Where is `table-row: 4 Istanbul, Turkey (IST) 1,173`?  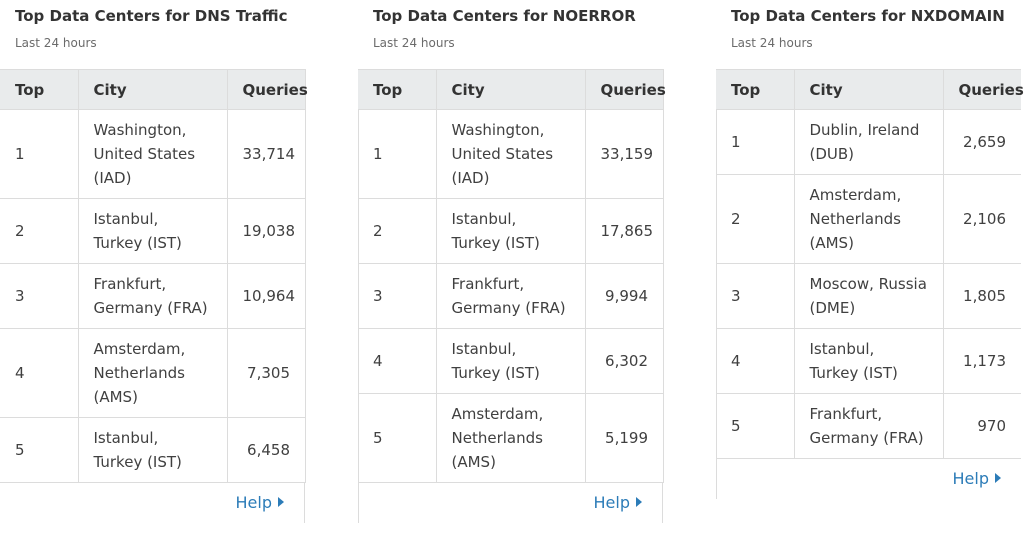
table-row: 4 Istanbul, Turkey (IST) 1,173 is located at coordinates (868, 361).